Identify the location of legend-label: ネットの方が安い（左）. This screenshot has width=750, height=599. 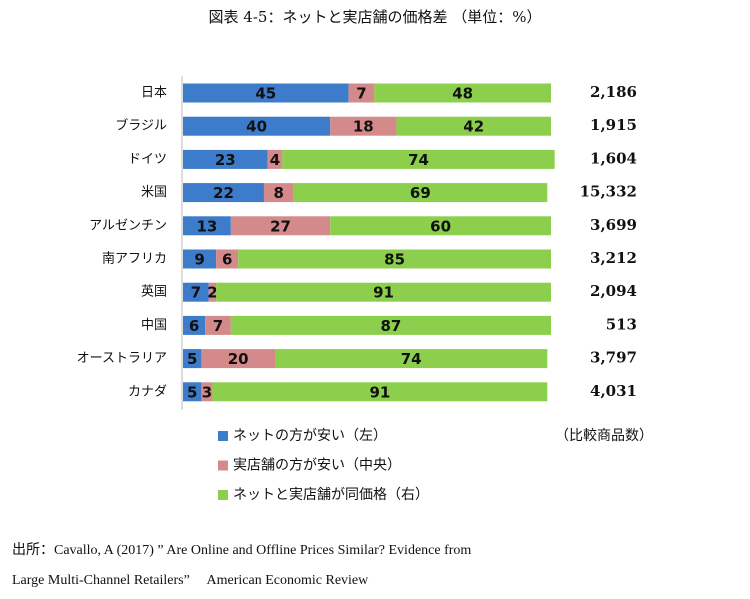
(310, 436).